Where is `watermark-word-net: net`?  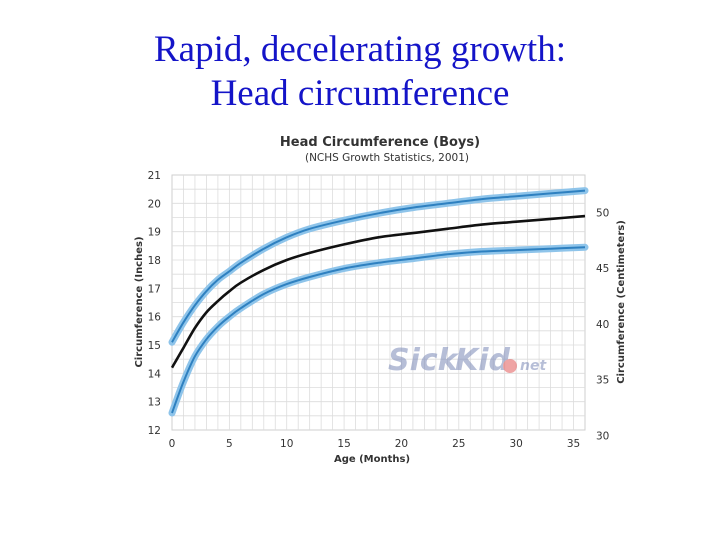 watermark-word-net: net is located at coordinates (533, 366).